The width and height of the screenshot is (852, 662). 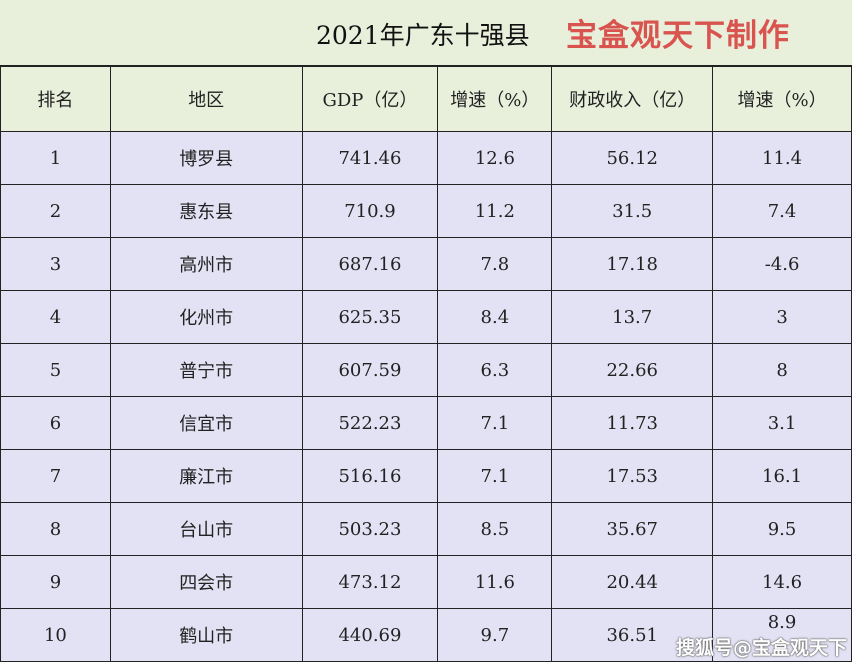 What do you see at coordinates (55, 476) in the screenshot?
I see `table-cell: 7` at bounding box center [55, 476].